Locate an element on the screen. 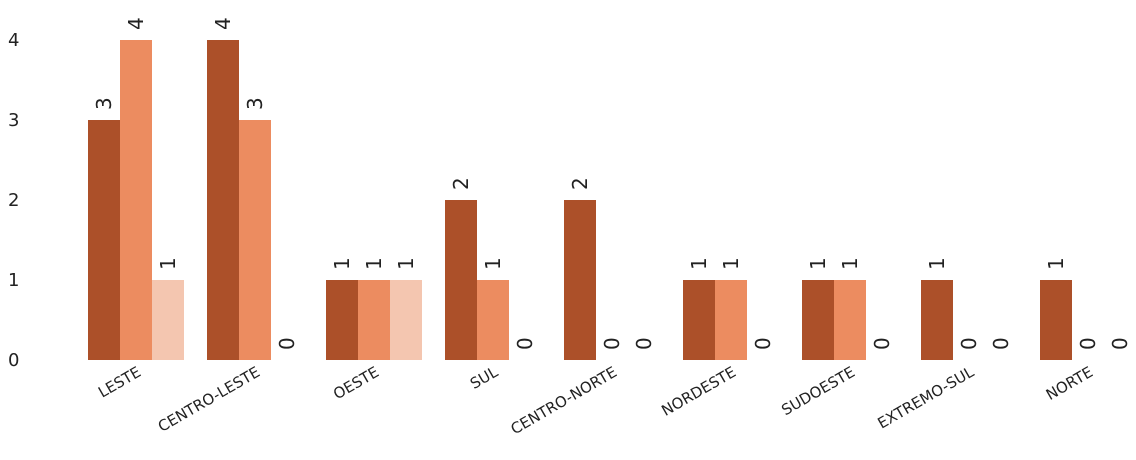 Image resolution: width=1136 pixels, height=460 pixels. x-category-label: CENTRO-NORTE is located at coordinates (564, 400).